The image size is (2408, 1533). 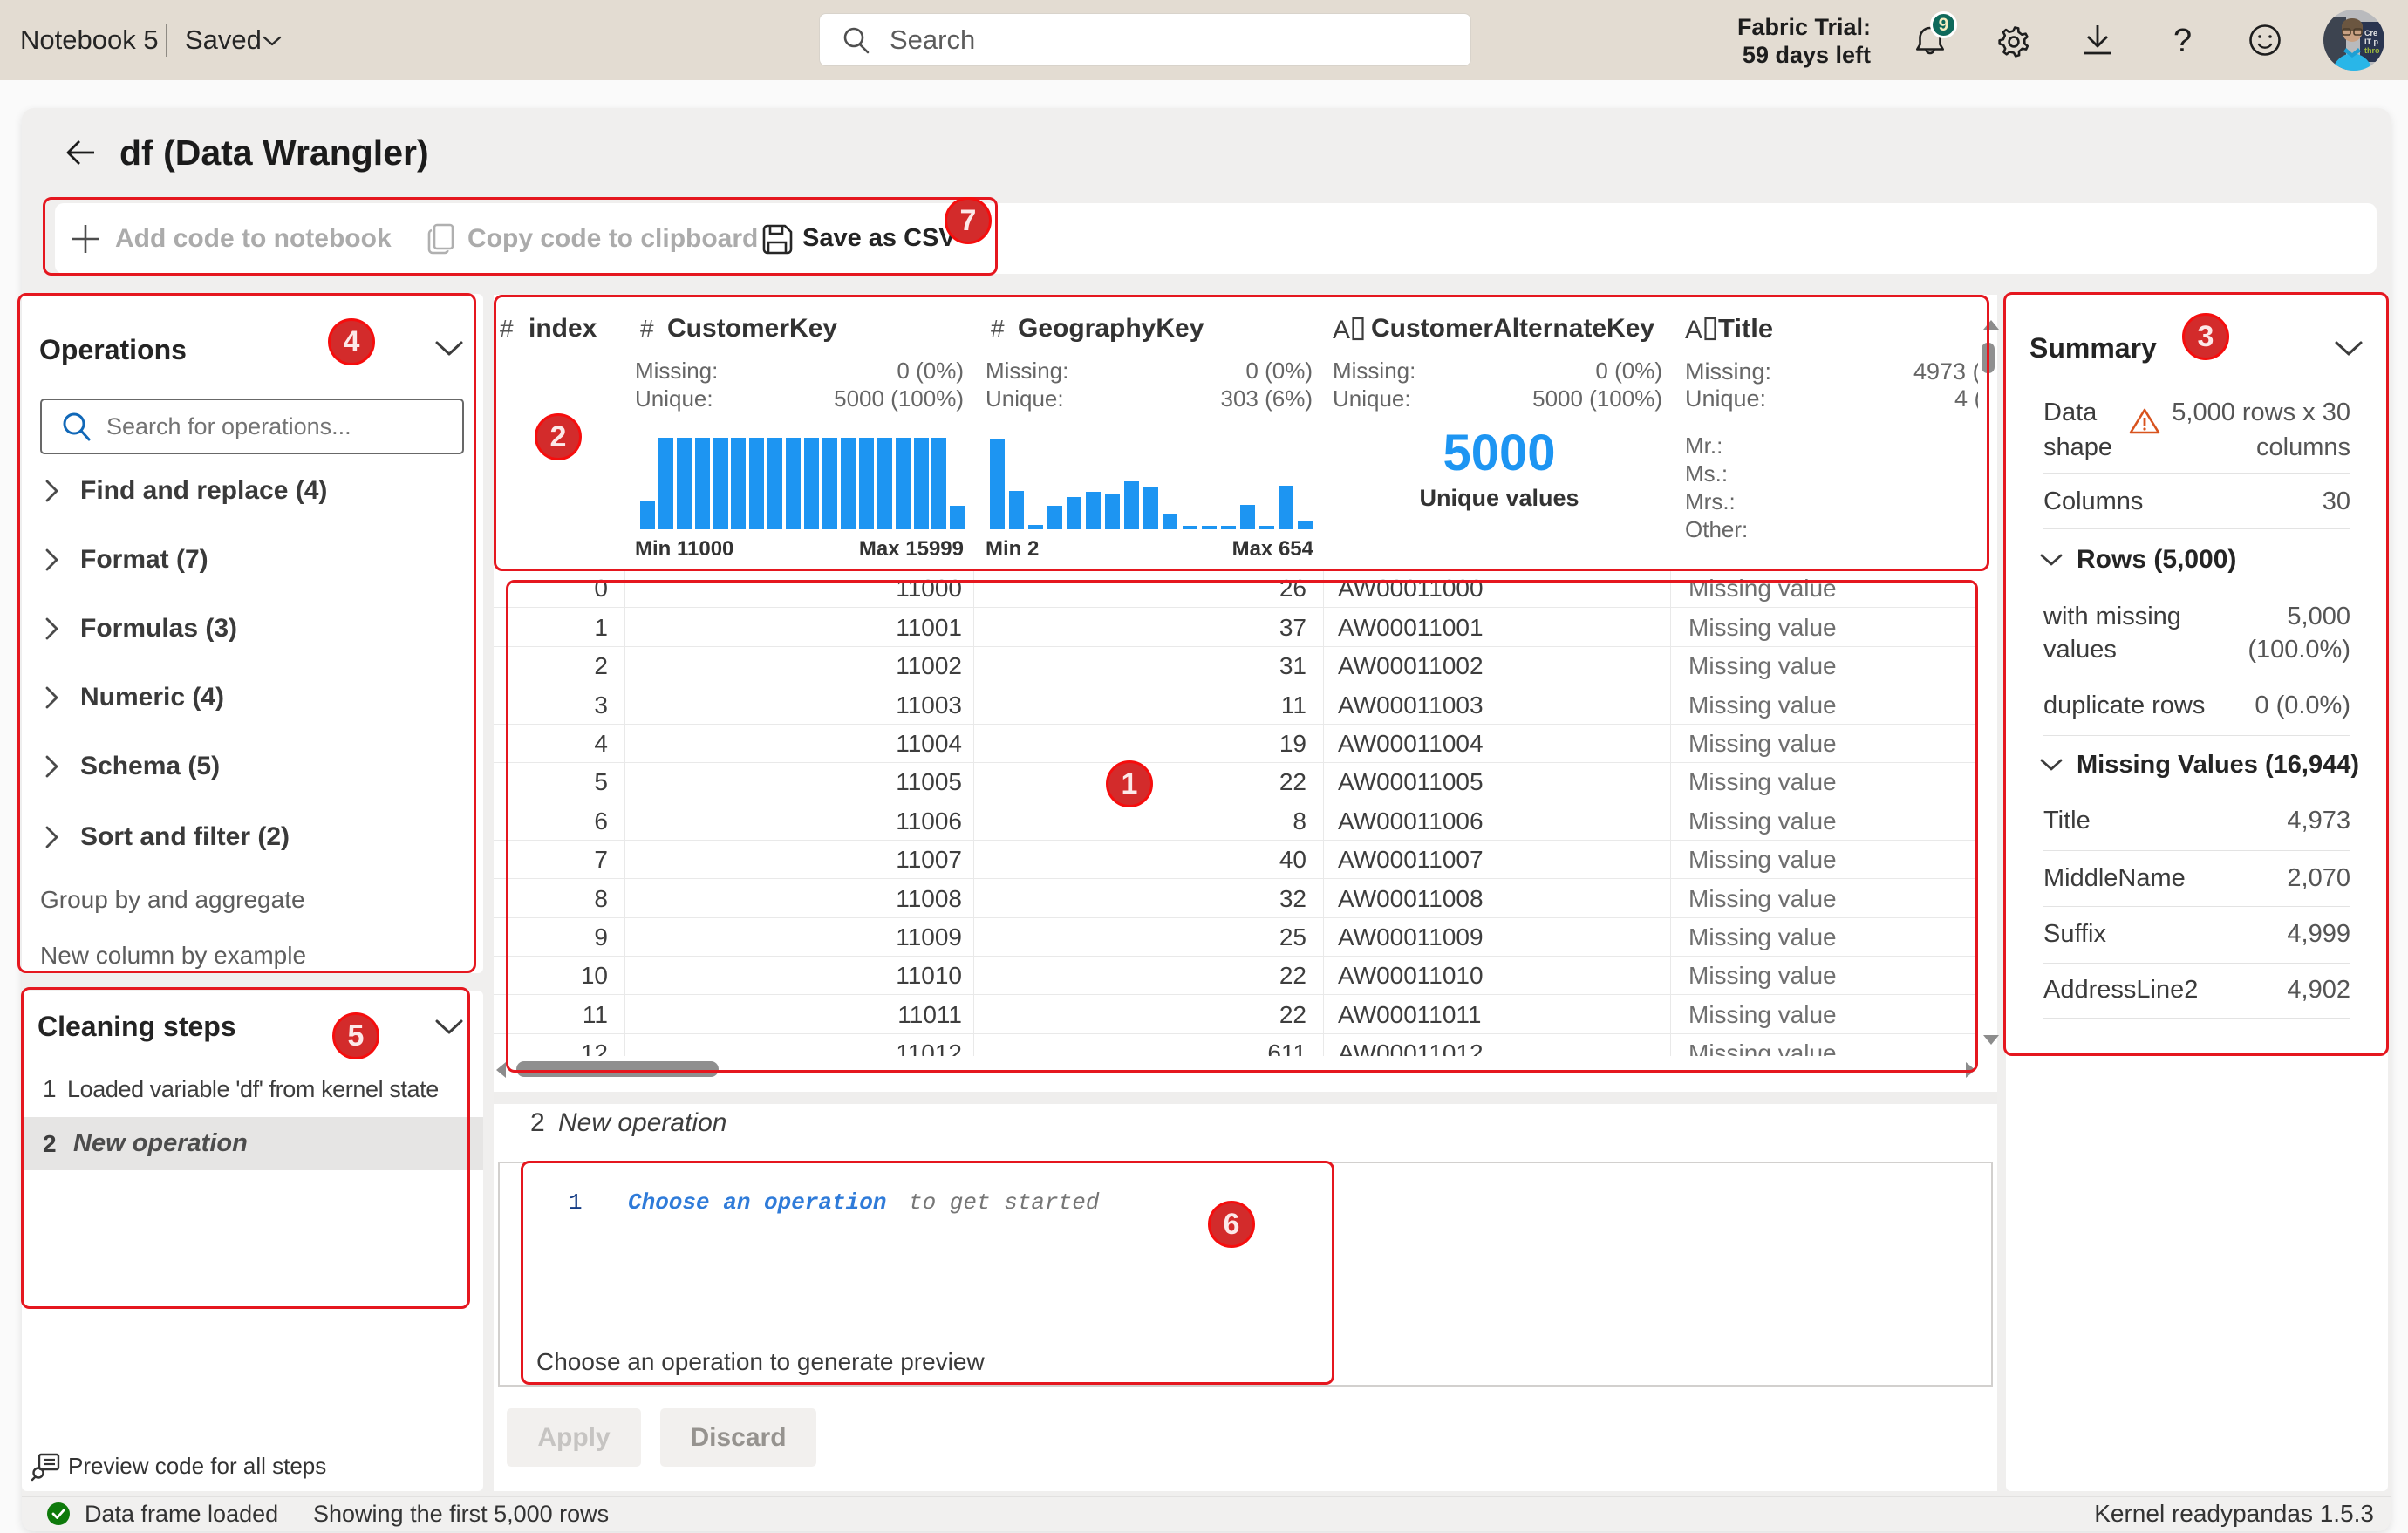 I want to click on svg-text: Cre, so click(x=2370, y=33).